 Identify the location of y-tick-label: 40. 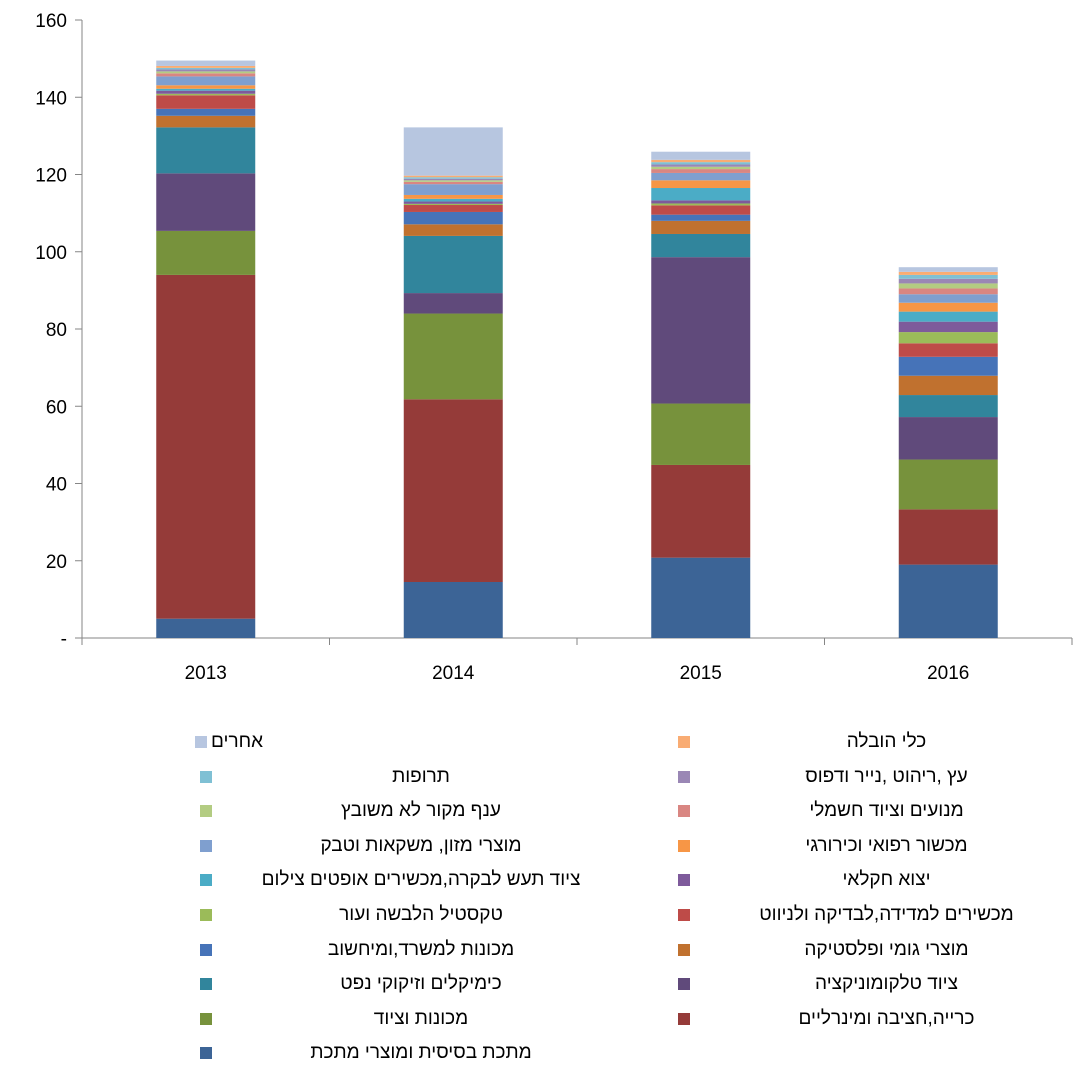
(56, 485).